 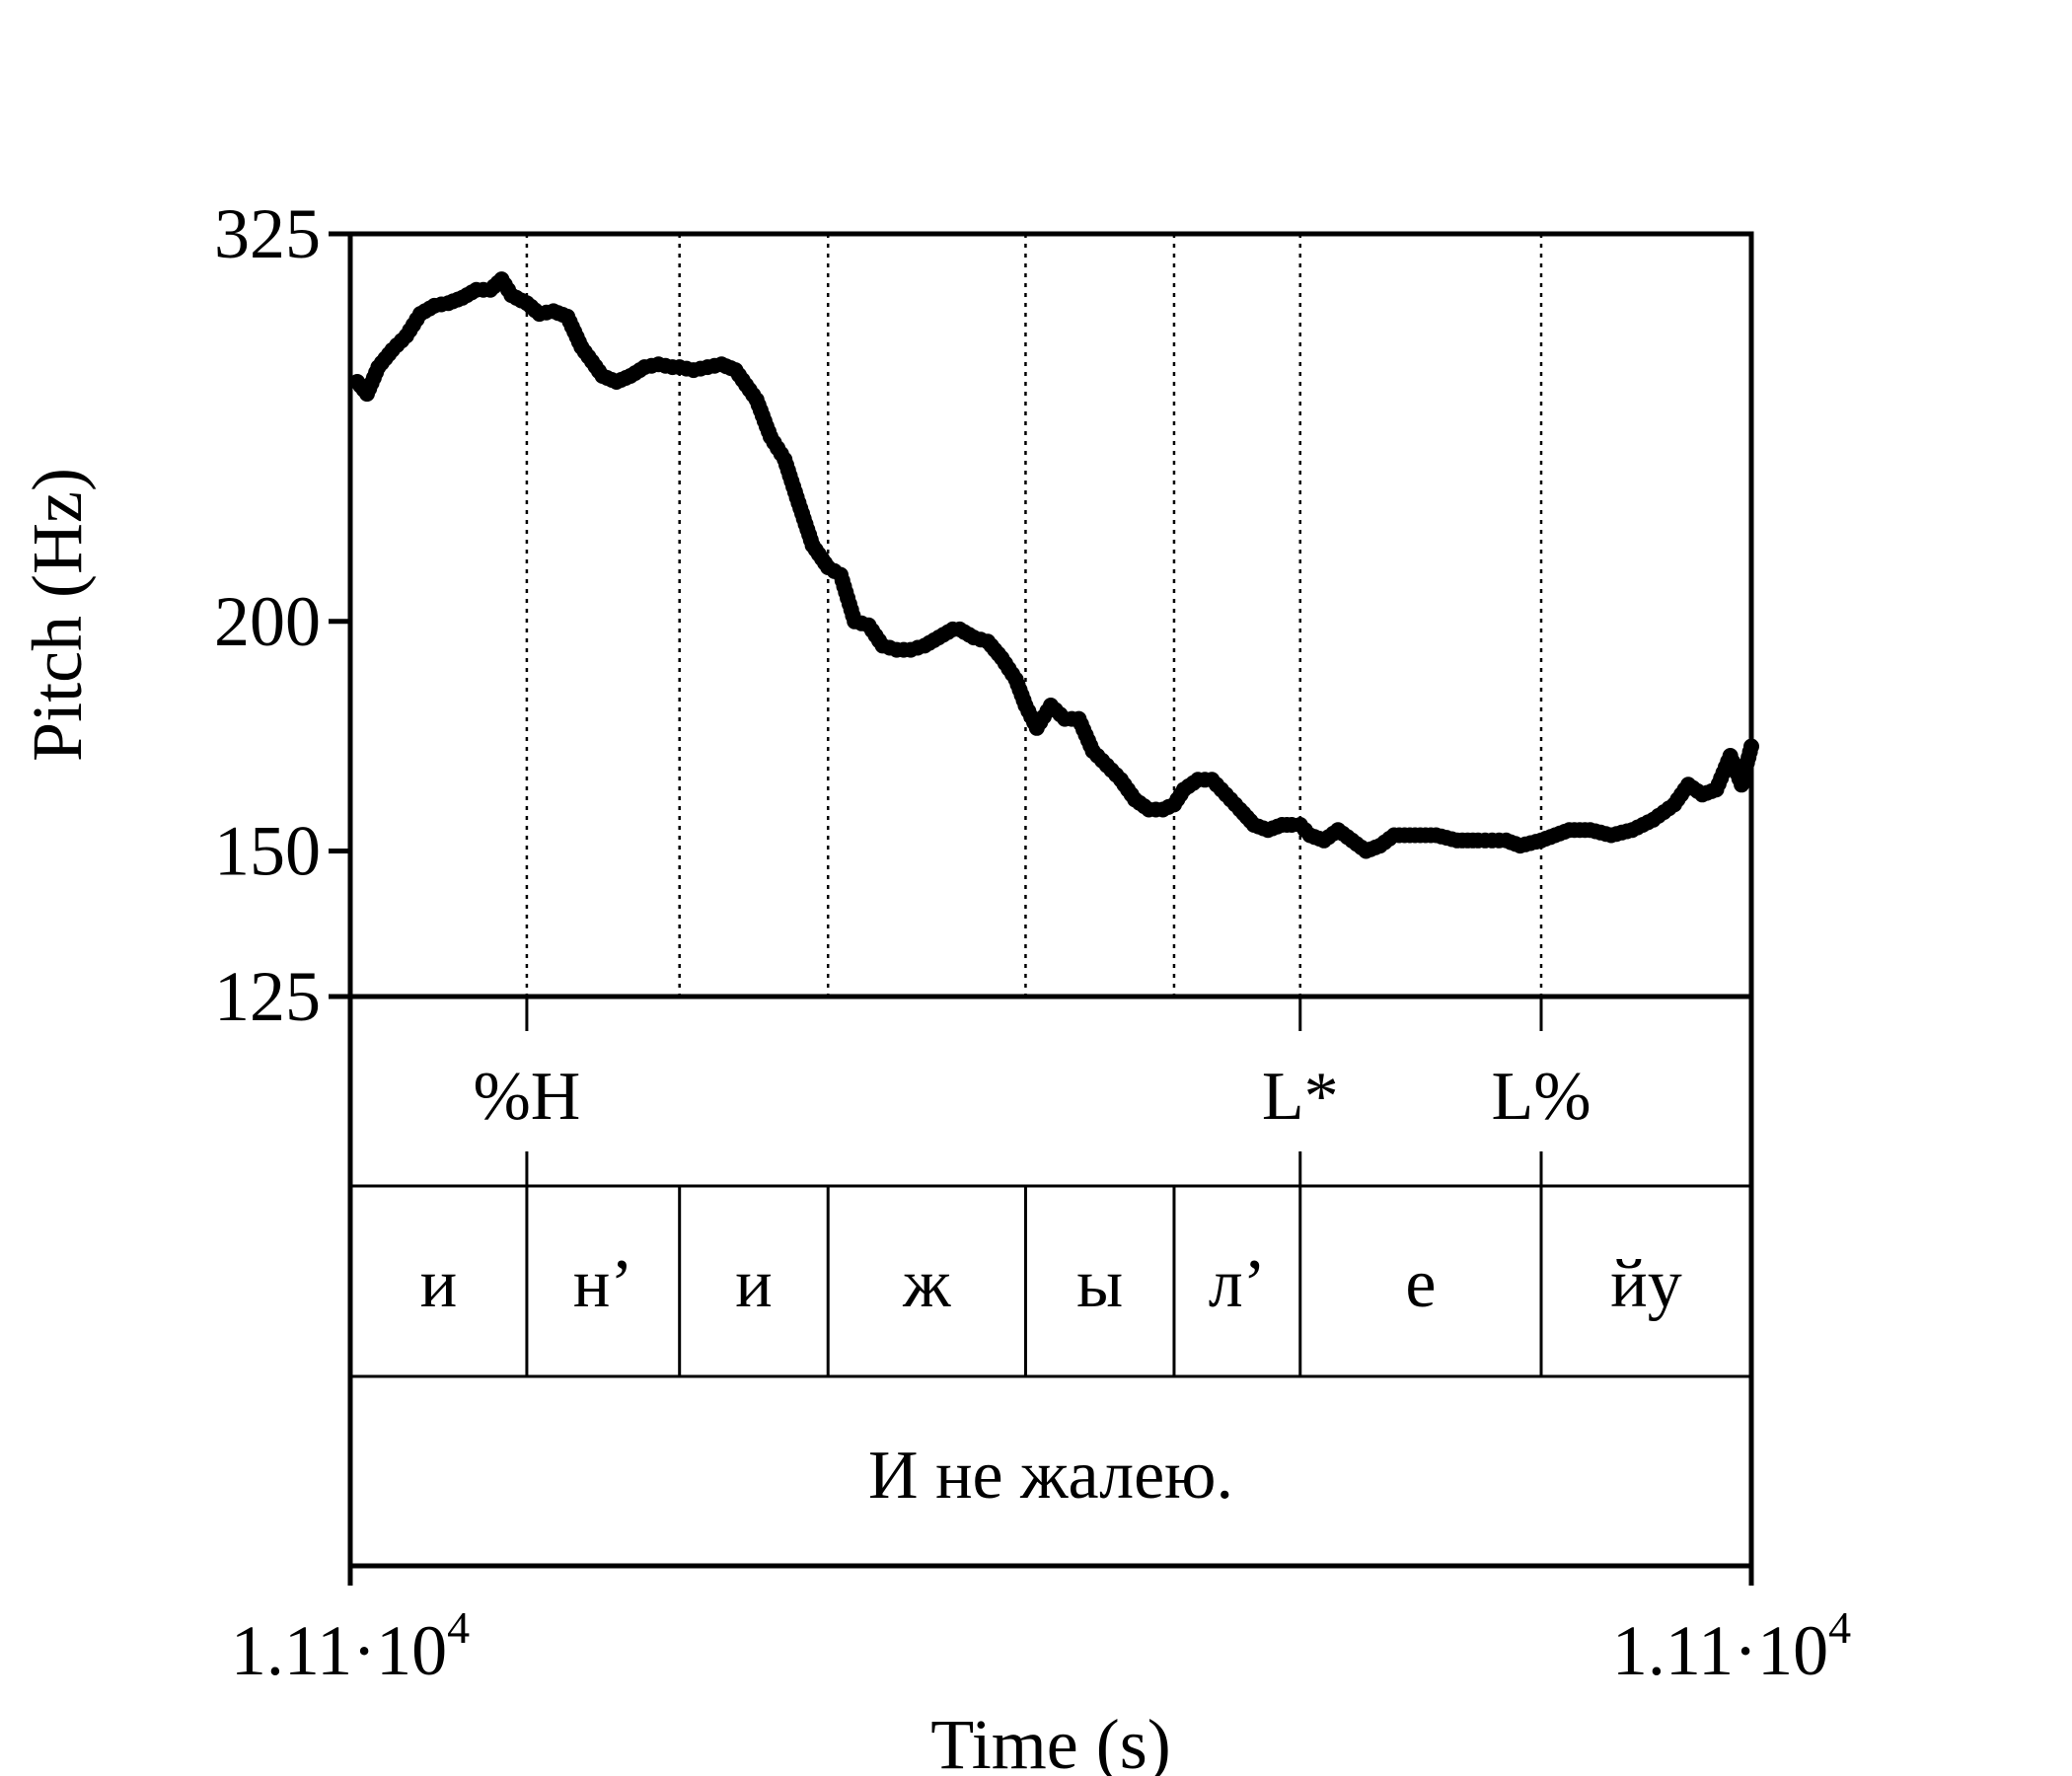 I want to click on tone-label: L*, so click(x=1300, y=1097).